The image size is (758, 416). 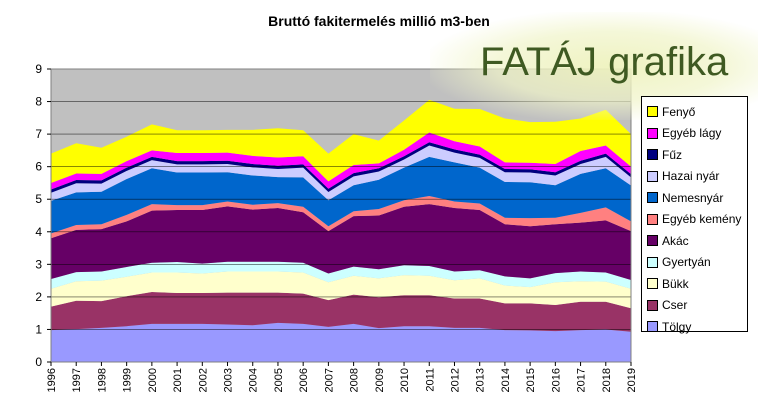 I want to click on y-tick-label: 8, so click(x=38, y=102).